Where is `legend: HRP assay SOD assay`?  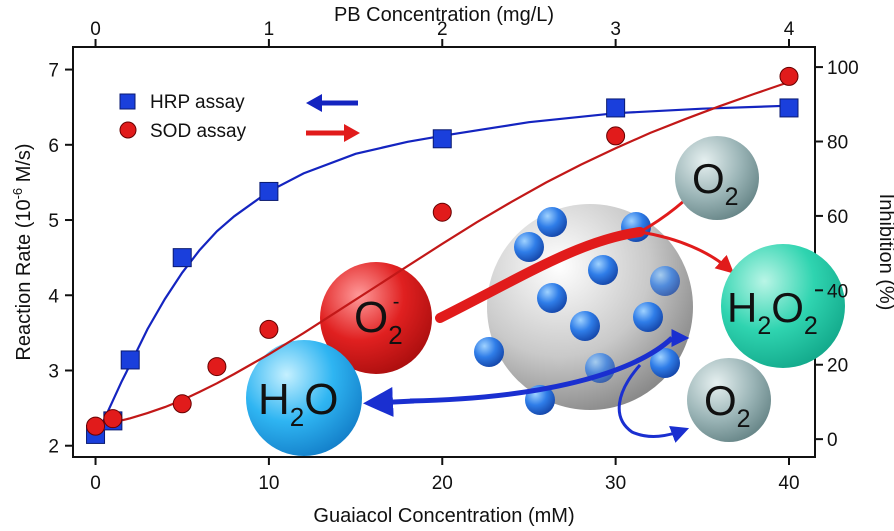
legend: HRP assay SOD assay is located at coordinates (239, 117).